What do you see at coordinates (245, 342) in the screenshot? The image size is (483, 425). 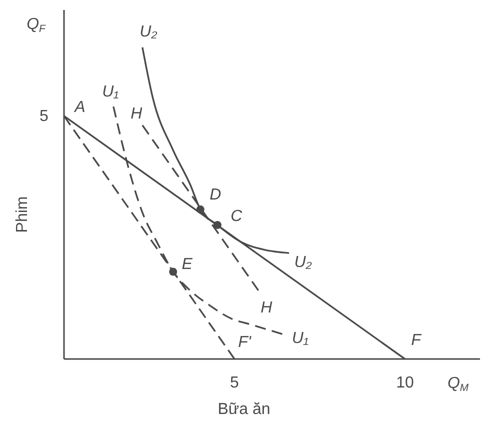 I see `annotation: F'` at bounding box center [245, 342].